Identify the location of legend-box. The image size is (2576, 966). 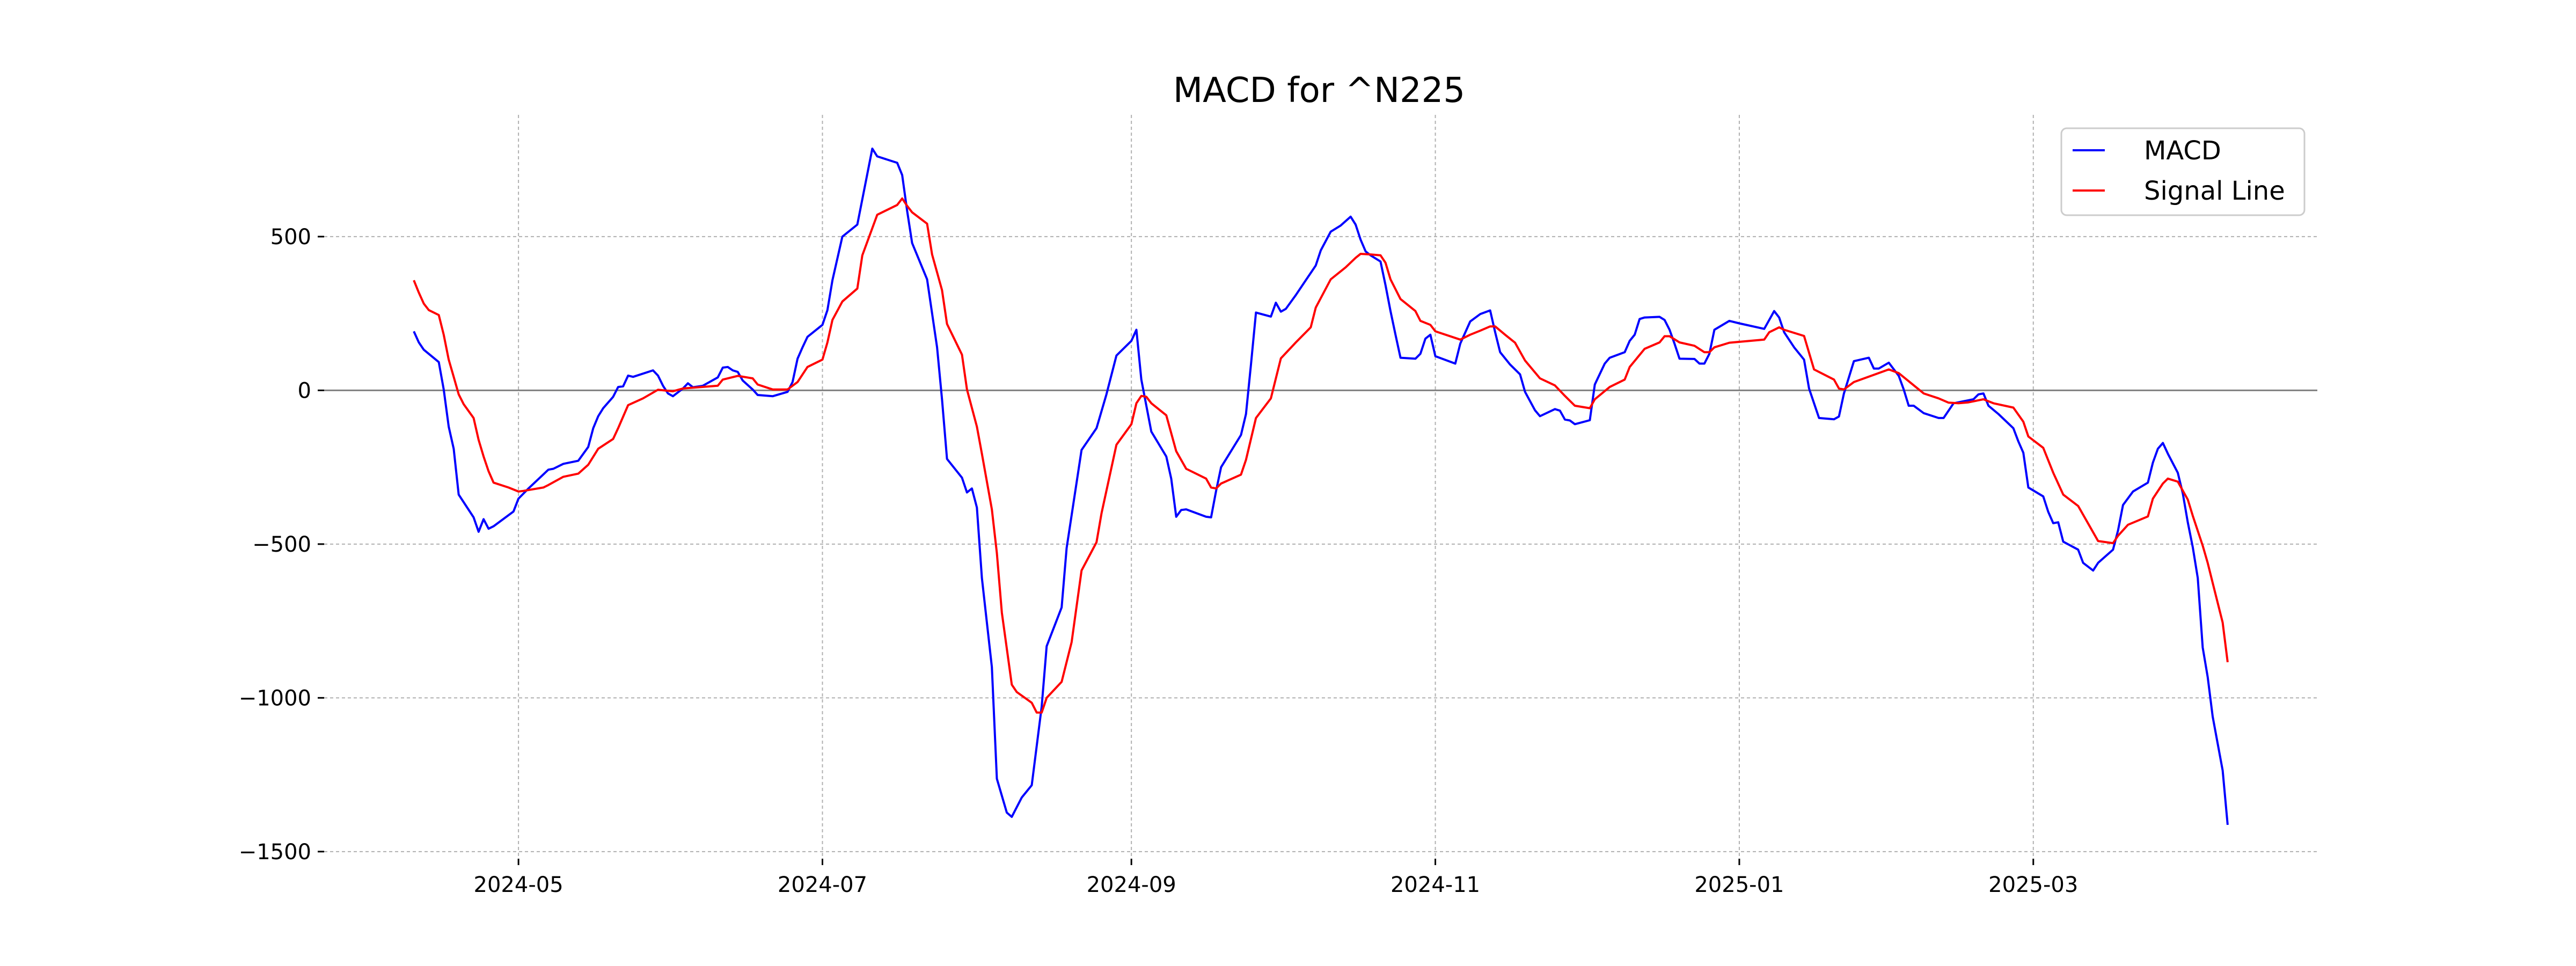
(2183, 171).